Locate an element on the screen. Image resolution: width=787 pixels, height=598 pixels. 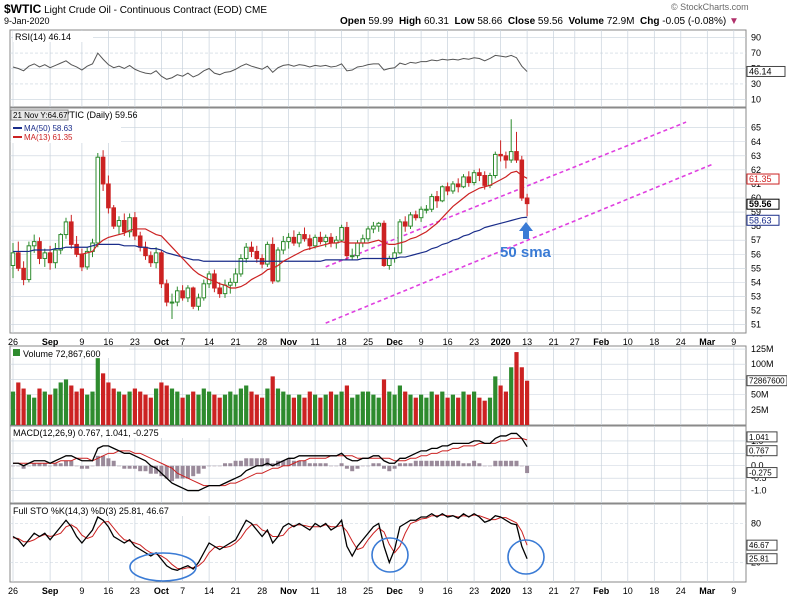
rsi-tick-label: 70 is located at coordinates (756, 53).